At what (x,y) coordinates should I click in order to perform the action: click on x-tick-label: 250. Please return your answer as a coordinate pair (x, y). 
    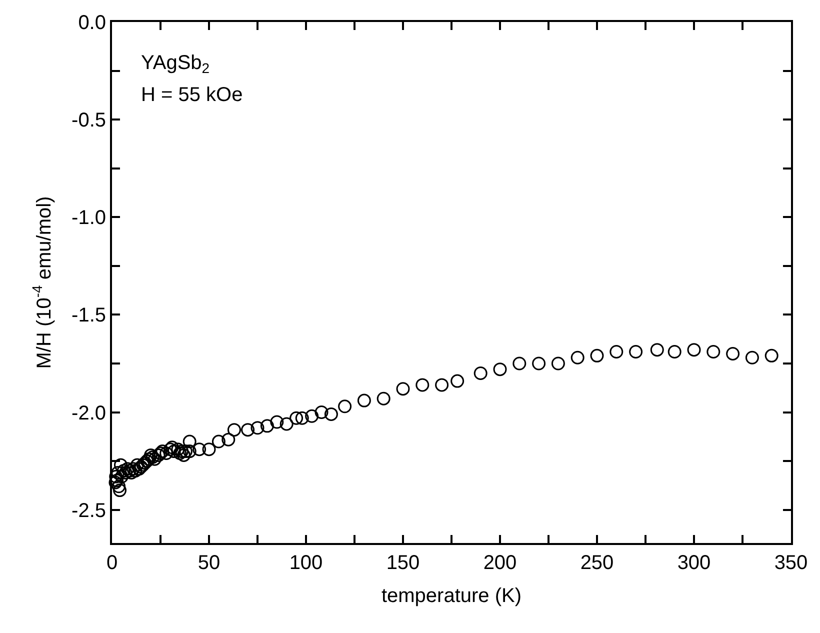
    Looking at the image, I should click on (597, 563).